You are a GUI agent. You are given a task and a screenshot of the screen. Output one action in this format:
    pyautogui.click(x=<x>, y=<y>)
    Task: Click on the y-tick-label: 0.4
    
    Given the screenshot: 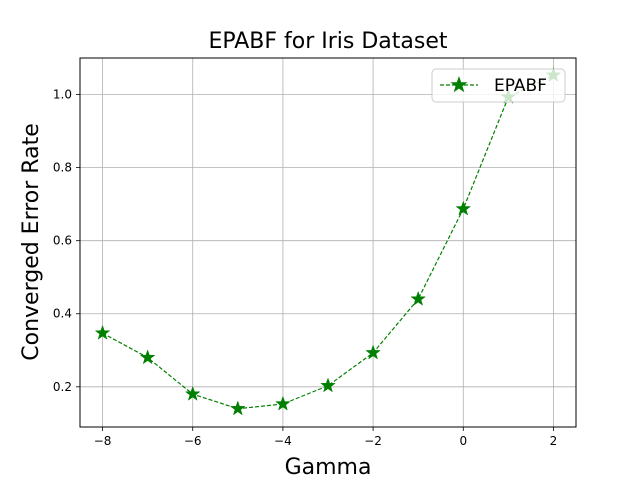 What is the action you would take?
    pyautogui.click(x=62, y=314)
    